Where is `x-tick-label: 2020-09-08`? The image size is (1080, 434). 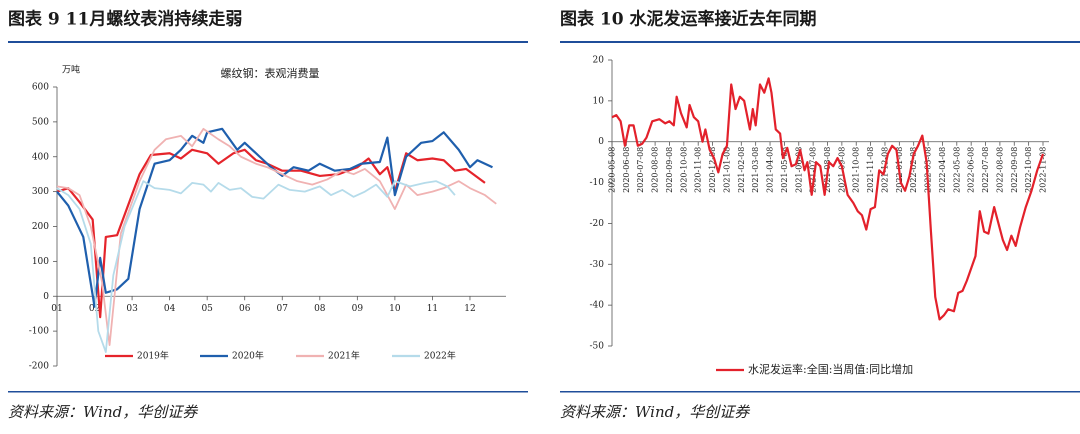
x-tick-label: 2020-09-08 is located at coordinates (669, 170).